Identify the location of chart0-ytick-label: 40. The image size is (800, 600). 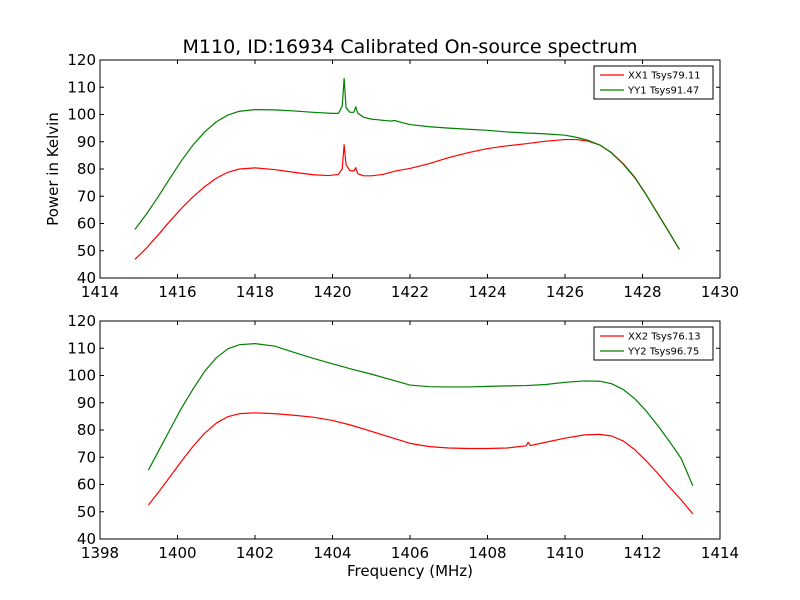
(86, 278).